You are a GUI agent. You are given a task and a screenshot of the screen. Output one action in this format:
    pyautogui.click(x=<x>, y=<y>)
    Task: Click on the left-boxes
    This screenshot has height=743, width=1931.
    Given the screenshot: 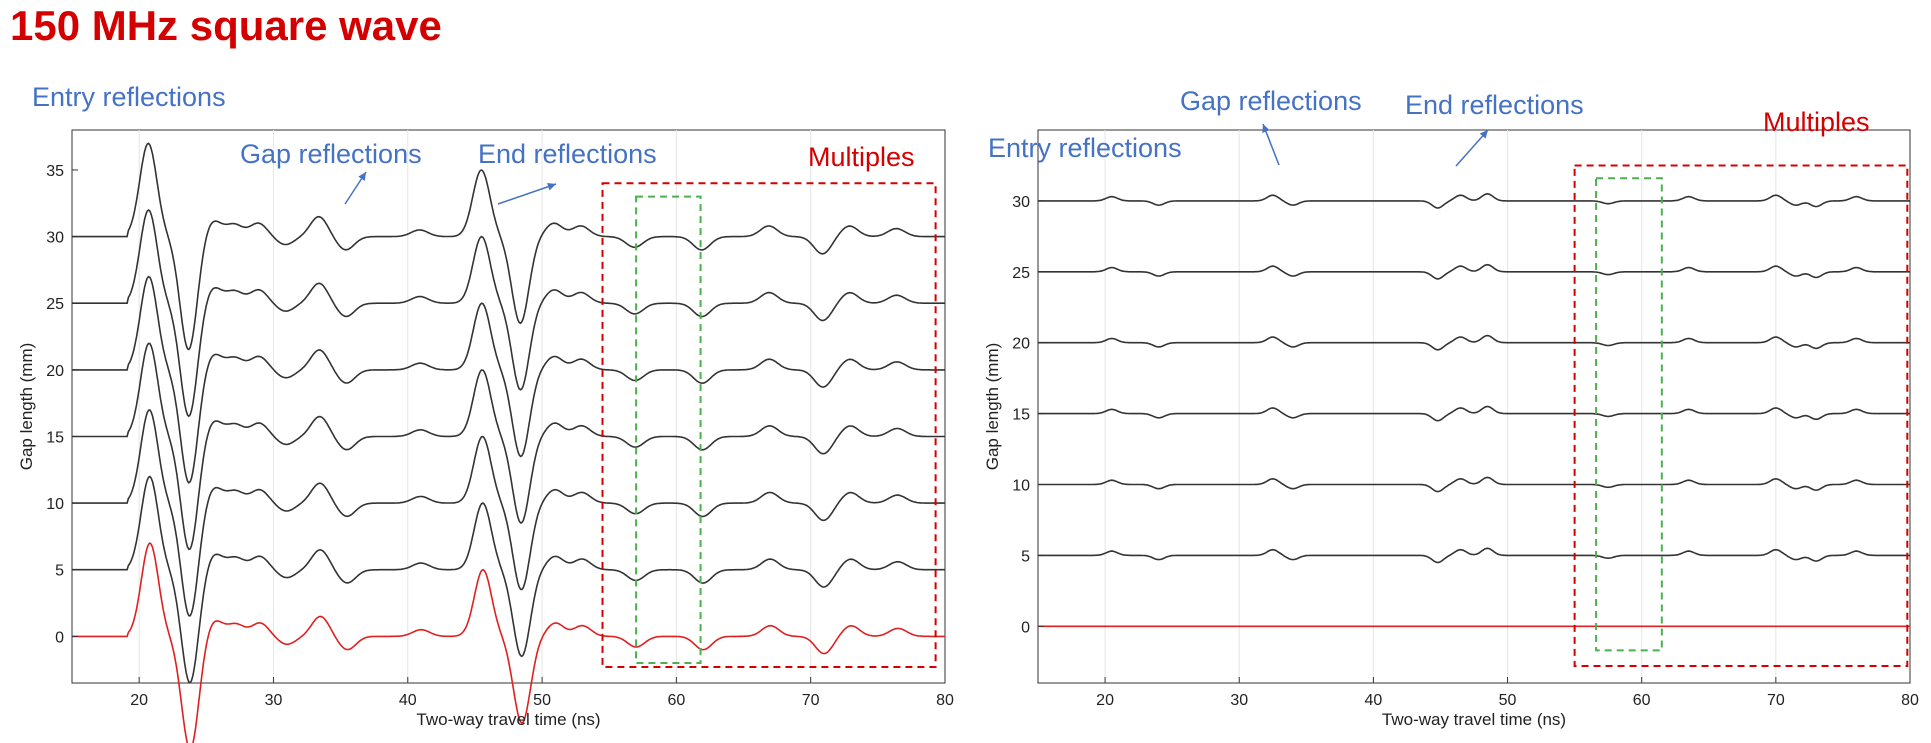 What is the action you would take?
    pyautogui.click(x=769, y=425)
    